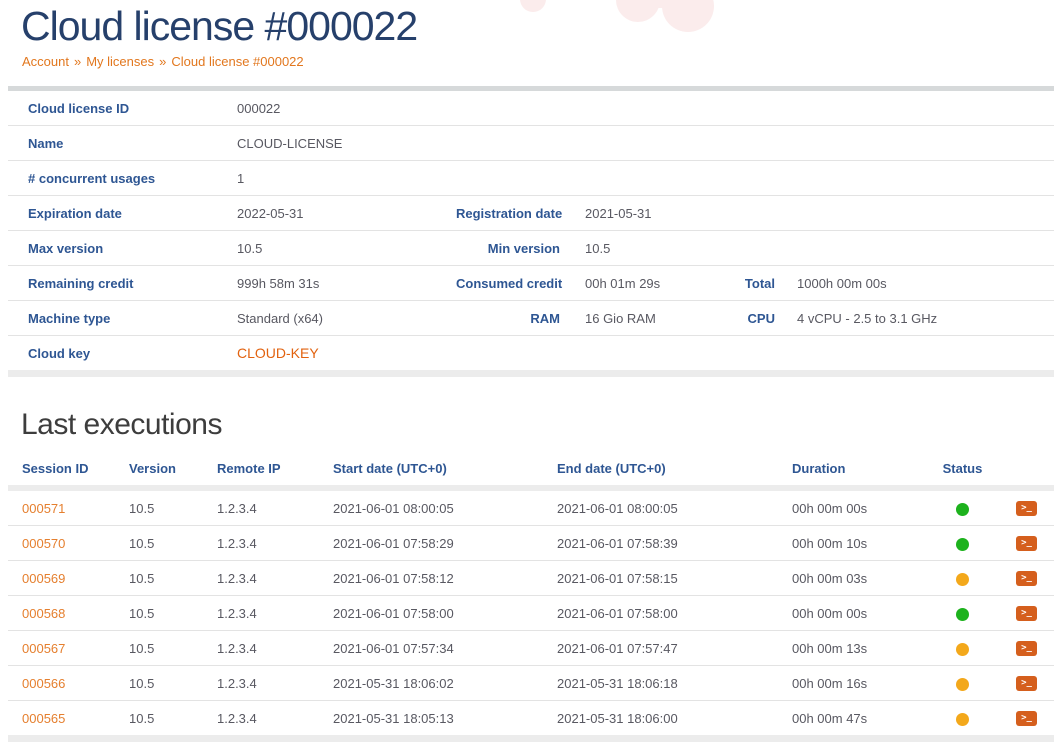  I want to click on end-date-cell: 2021-06-01 07:57:47, so click(660, 648).